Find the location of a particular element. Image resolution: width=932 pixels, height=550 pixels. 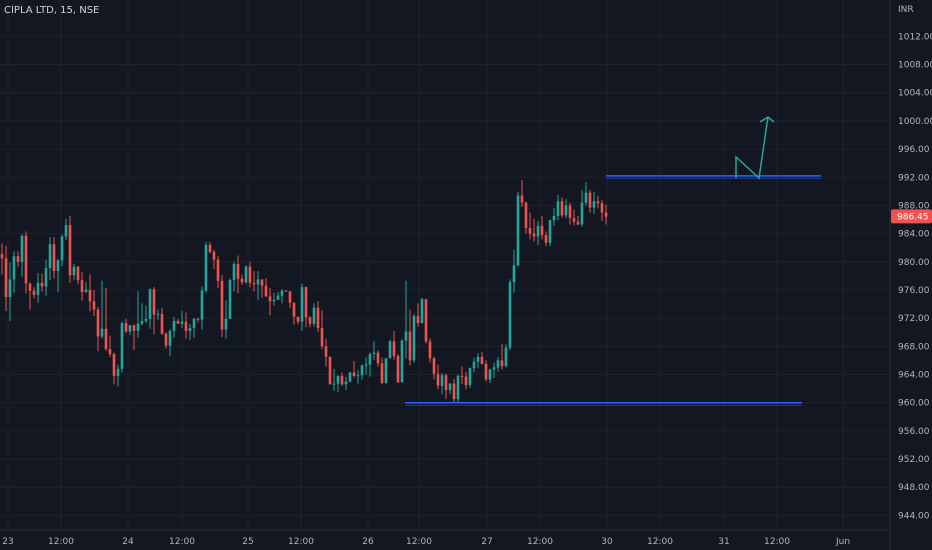

time-tick-label: 30 is located at coordinates (607, 542).